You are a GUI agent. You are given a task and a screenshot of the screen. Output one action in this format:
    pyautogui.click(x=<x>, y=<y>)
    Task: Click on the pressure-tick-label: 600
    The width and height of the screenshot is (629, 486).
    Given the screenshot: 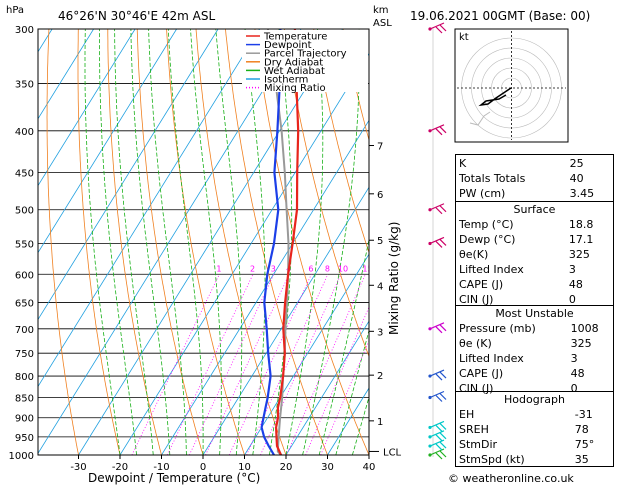 What is the action you would take?
    pyautogui.click(x=24, y=275)
    